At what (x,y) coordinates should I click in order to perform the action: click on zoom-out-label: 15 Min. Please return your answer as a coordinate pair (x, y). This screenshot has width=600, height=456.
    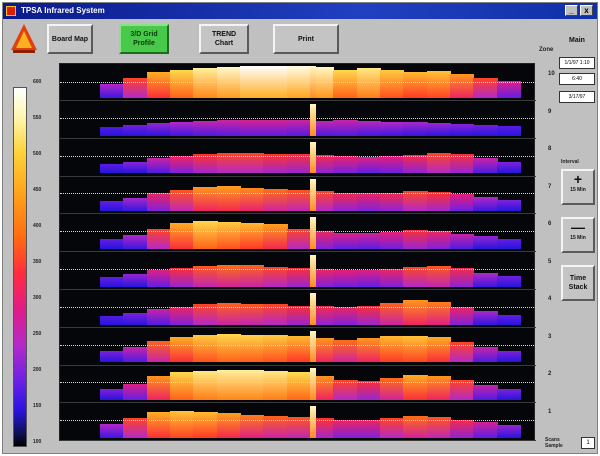
    Looking at the image, I should click on (578, 238).